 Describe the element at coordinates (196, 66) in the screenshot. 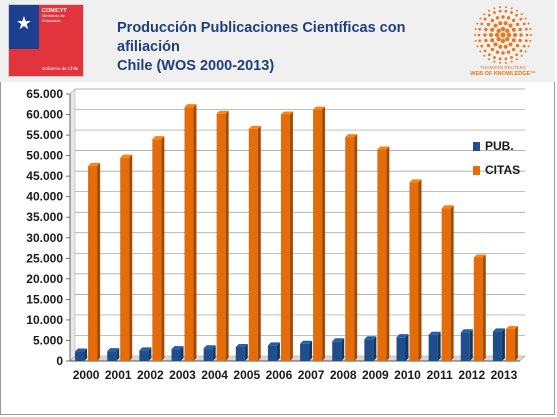

I see `chart-title-line2: Chile (WOS 2000-2013)` at that location.